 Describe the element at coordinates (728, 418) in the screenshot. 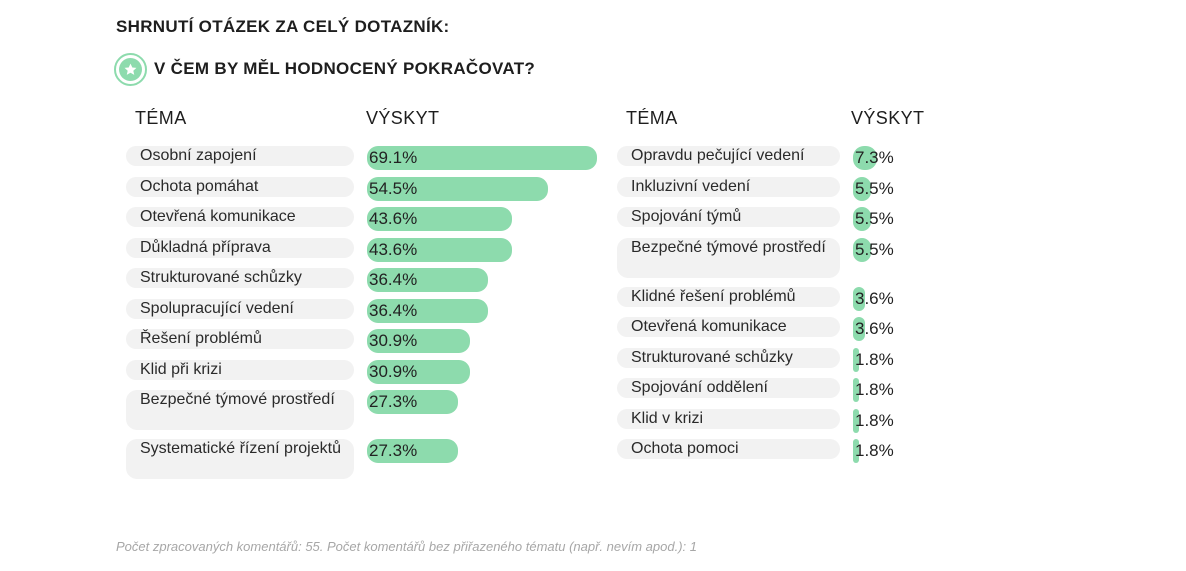

I see `theme-label: Klid v krizi` at that location.